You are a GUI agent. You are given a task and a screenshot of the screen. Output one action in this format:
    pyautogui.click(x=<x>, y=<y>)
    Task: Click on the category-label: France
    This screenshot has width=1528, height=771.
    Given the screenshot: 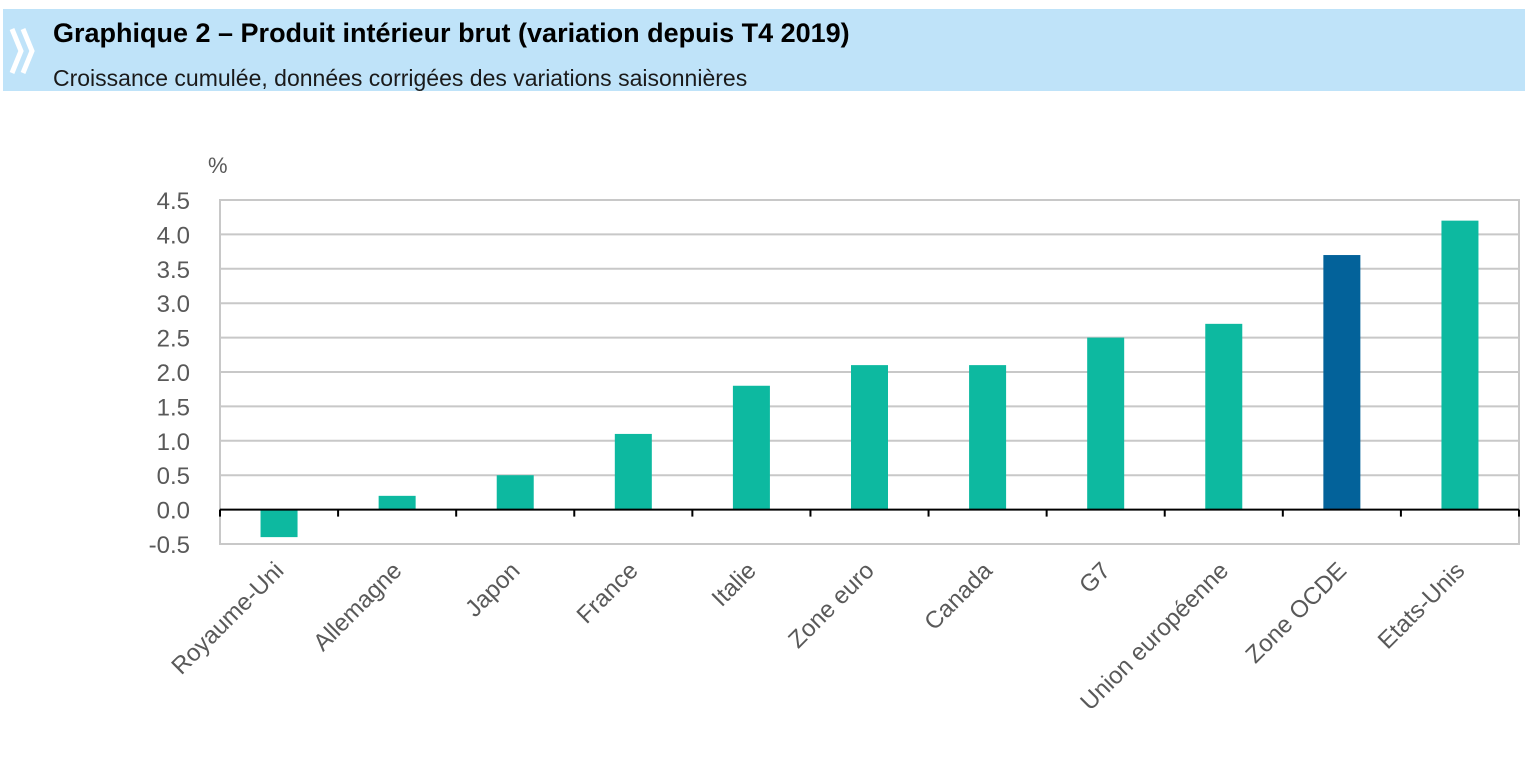 What is the action you would take?
    pyautogui.click(x=608, y=593)
    